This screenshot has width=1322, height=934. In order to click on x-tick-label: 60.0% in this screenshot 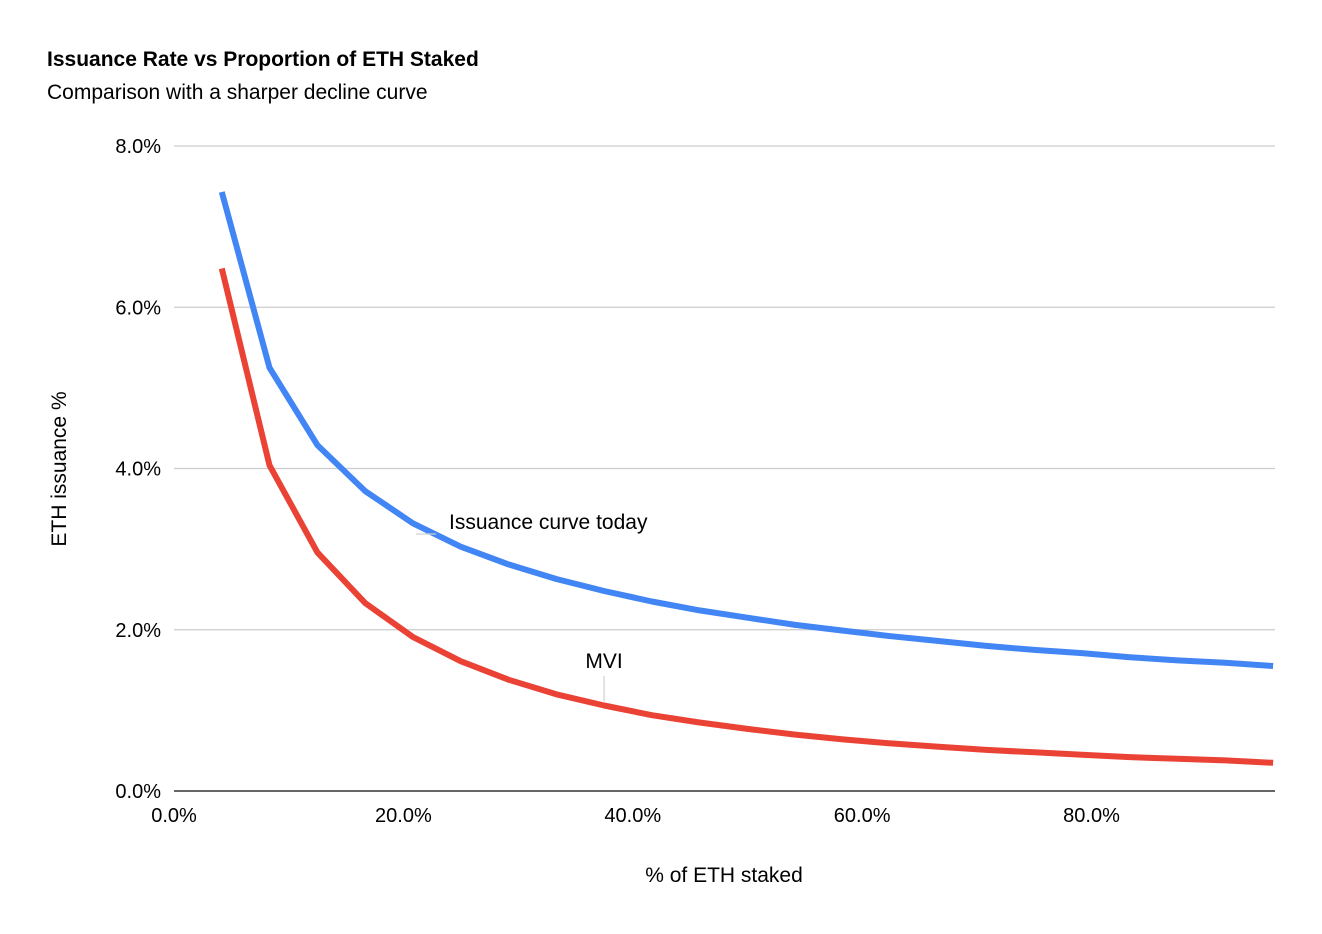, I will do `click(862, 816)`.